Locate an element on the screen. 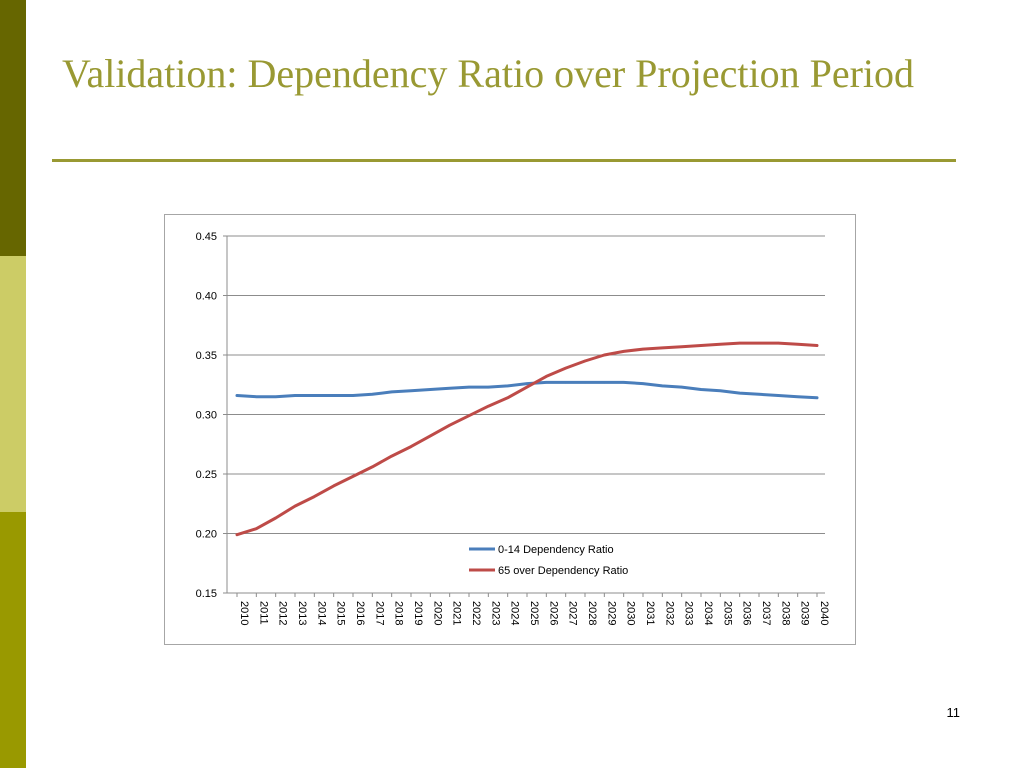  x-tick-label: 2019 is located at coordinates (418, 613).